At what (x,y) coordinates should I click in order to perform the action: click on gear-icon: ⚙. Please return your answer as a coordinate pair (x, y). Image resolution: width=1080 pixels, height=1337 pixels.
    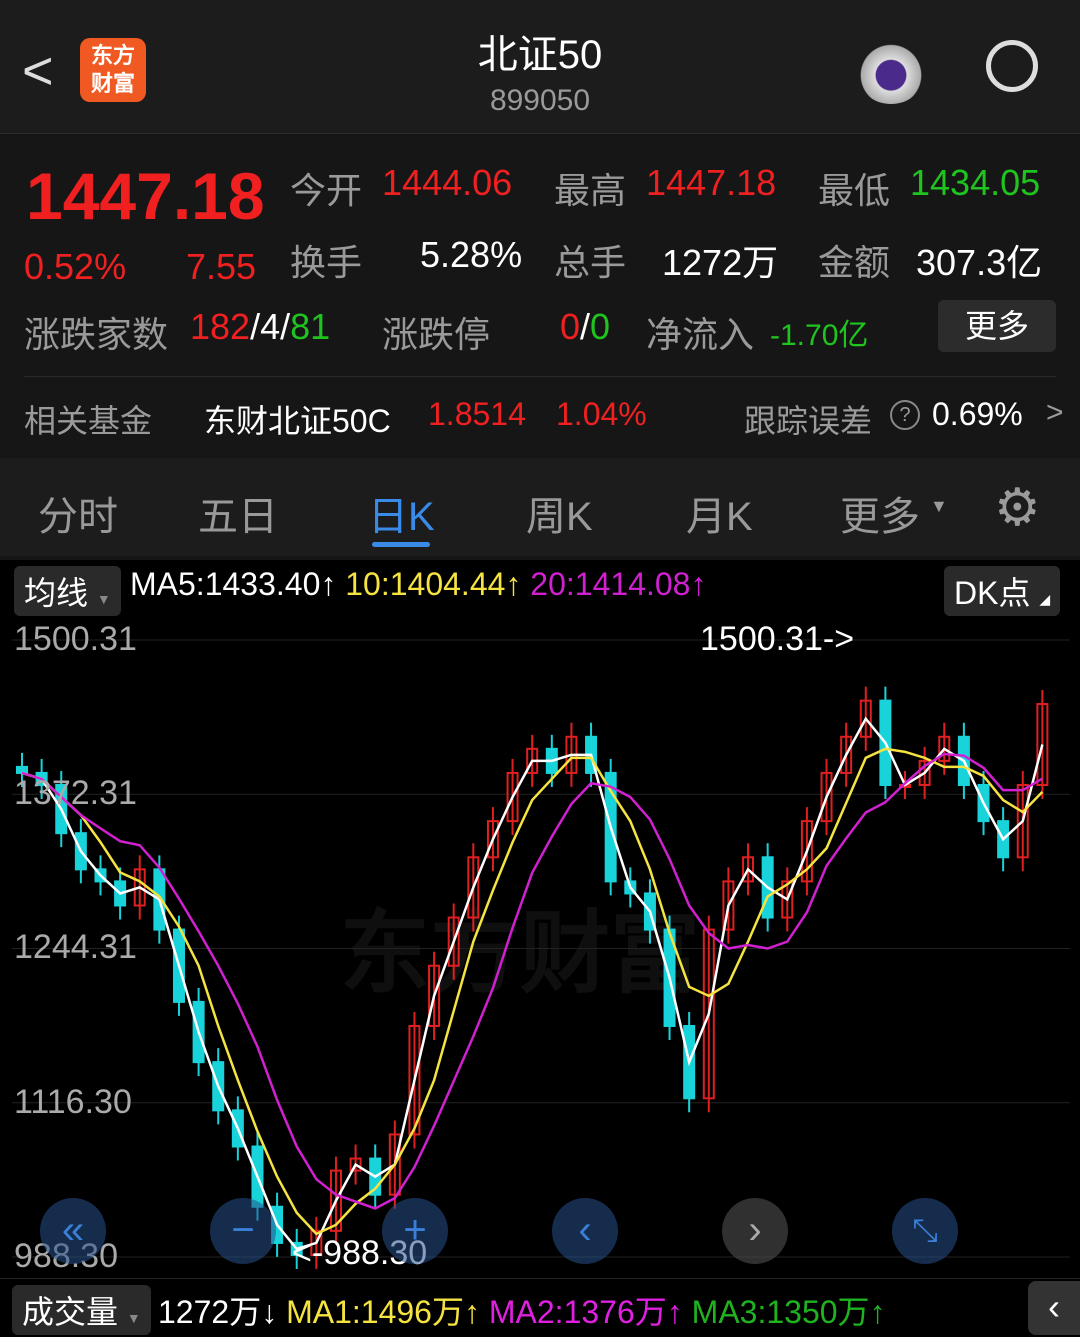
    Looking at the image, I should click on (1017, 508).